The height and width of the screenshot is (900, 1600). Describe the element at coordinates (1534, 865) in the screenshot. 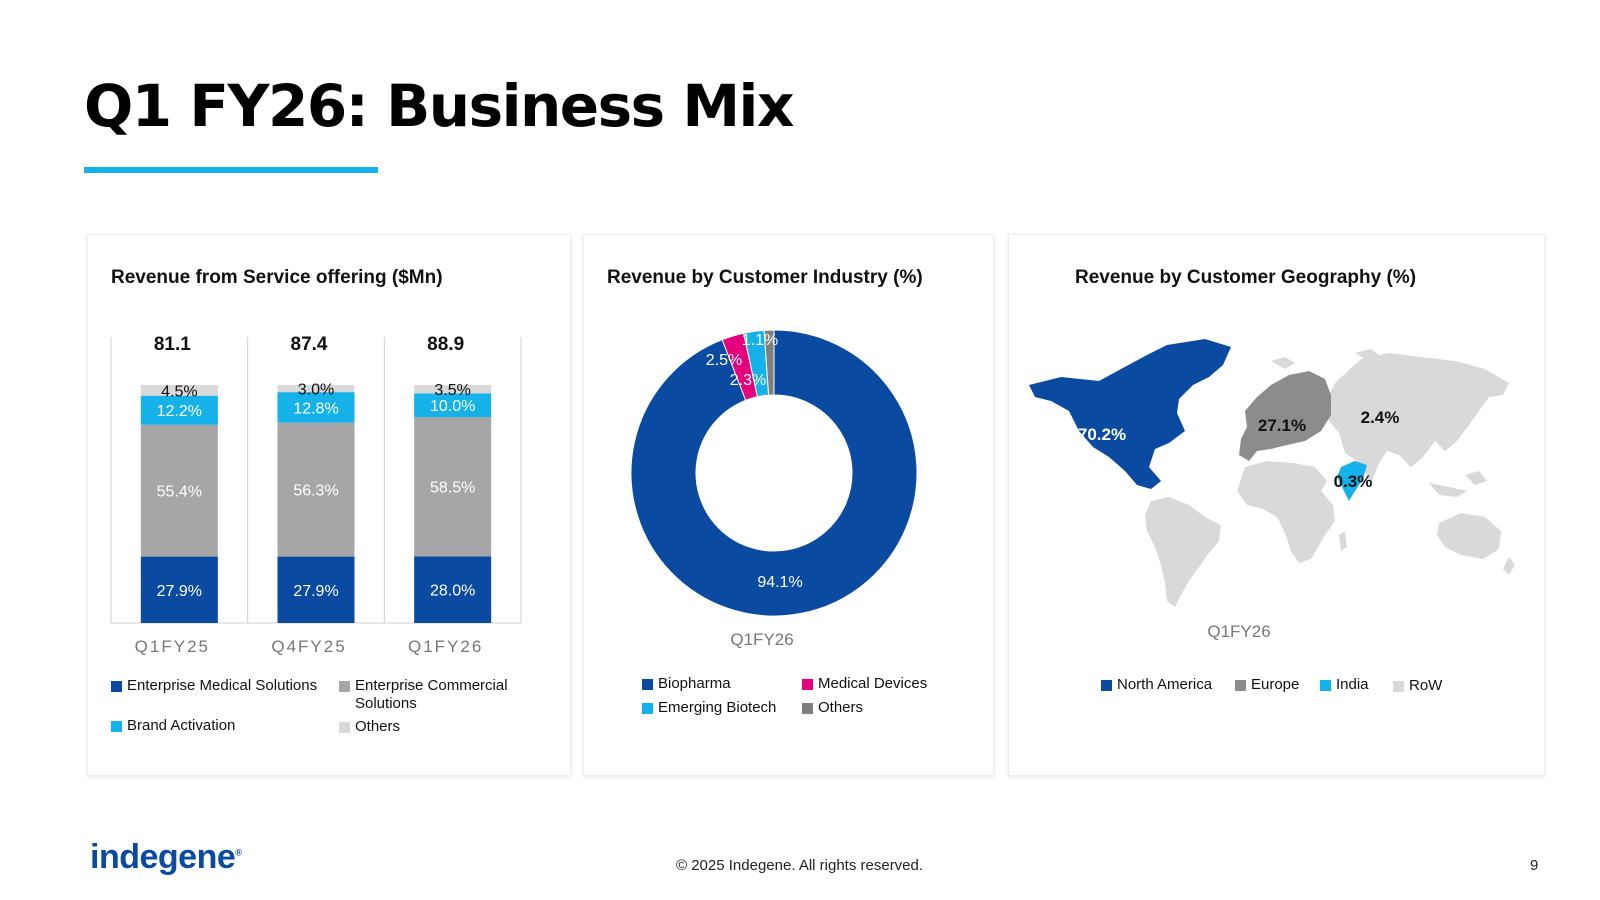

I see `page-number: 9` at that location.